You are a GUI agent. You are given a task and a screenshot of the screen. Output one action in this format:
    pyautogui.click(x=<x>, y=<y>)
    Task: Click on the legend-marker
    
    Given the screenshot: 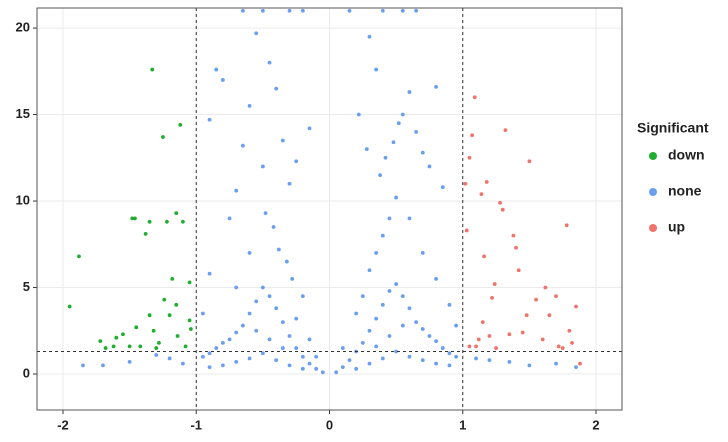 What is the action you would take?
    pyautogui.click(x=653, y=156)
    